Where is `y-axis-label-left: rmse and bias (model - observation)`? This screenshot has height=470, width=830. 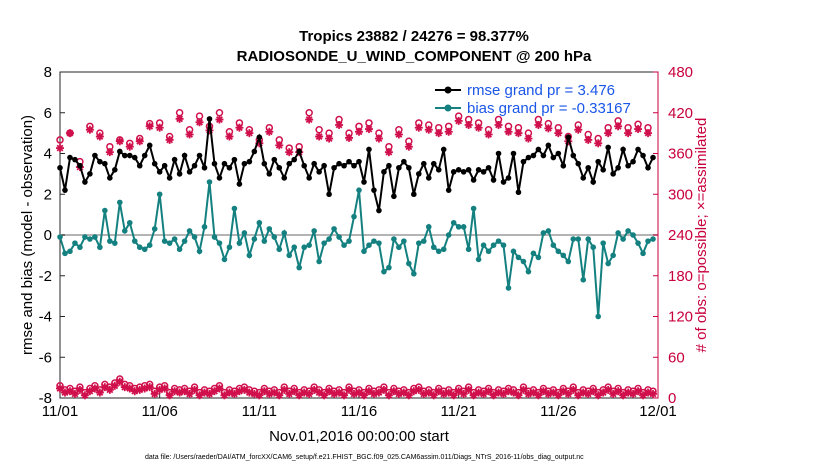 y-axis-label-left: rmse and bias (model - observation) is located at coordinates (27, 235).